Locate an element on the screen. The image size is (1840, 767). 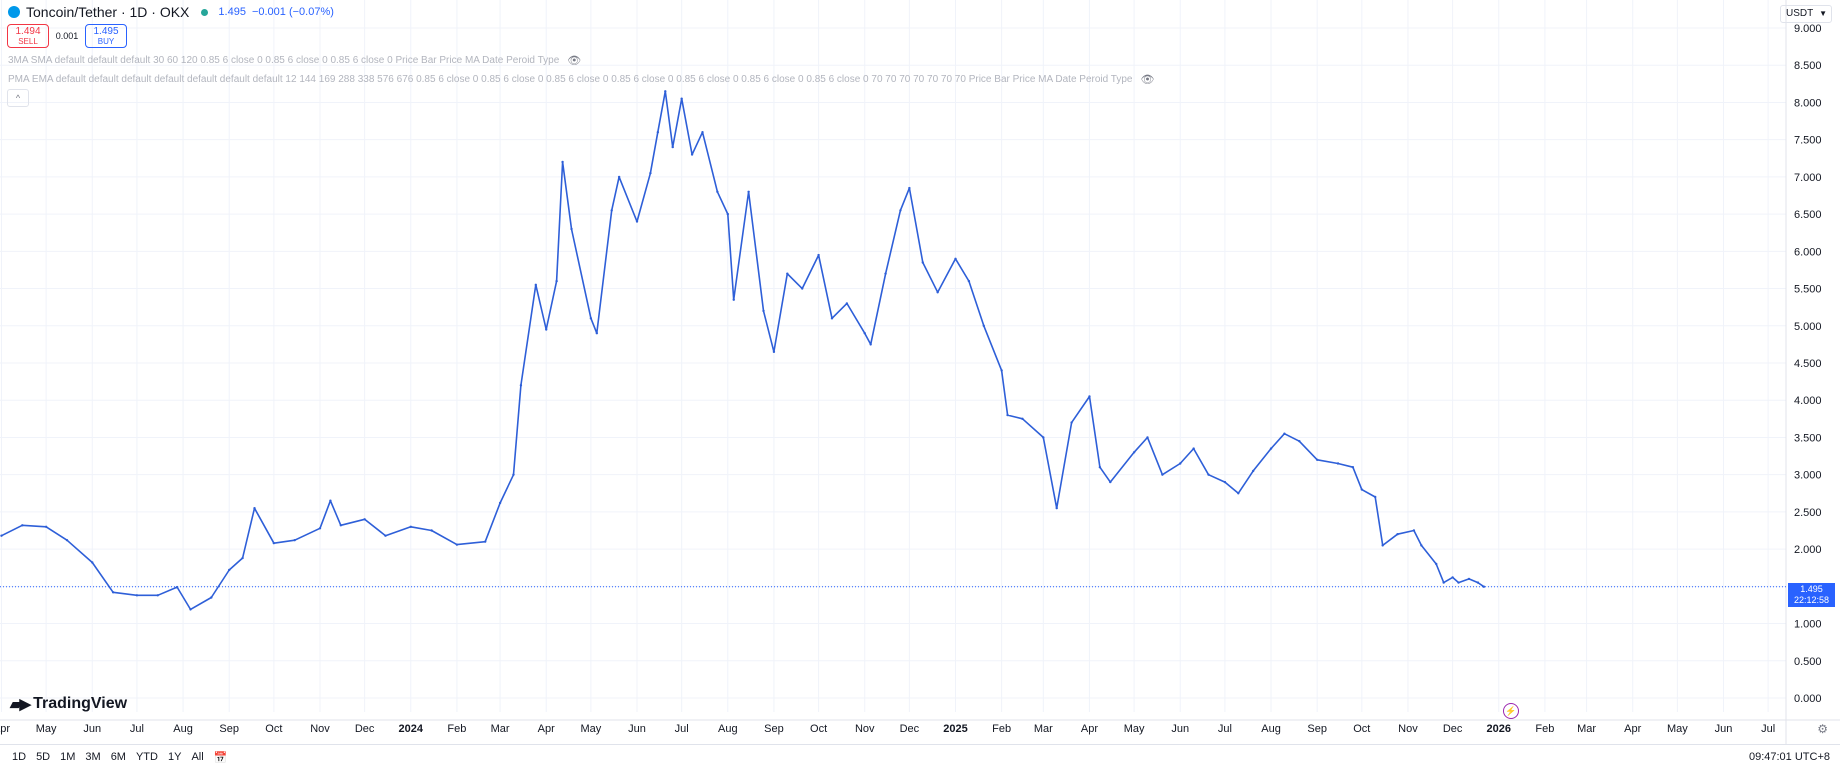
sell-button: 1.494 SELL is located at coordinates (28, 36).